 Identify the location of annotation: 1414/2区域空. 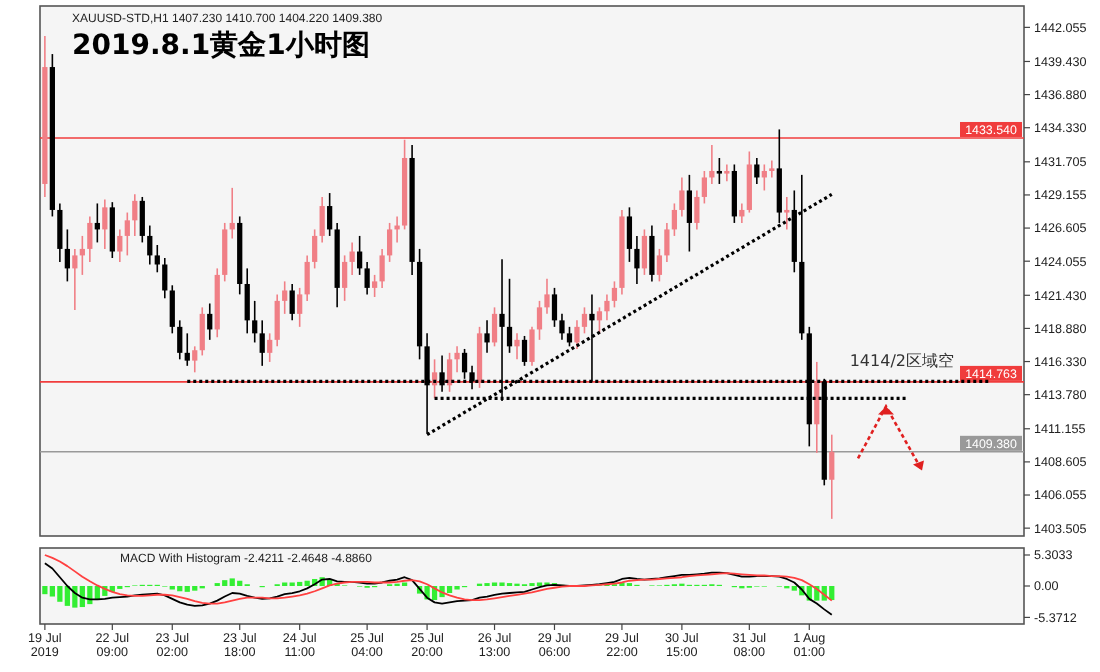
(901, 361).